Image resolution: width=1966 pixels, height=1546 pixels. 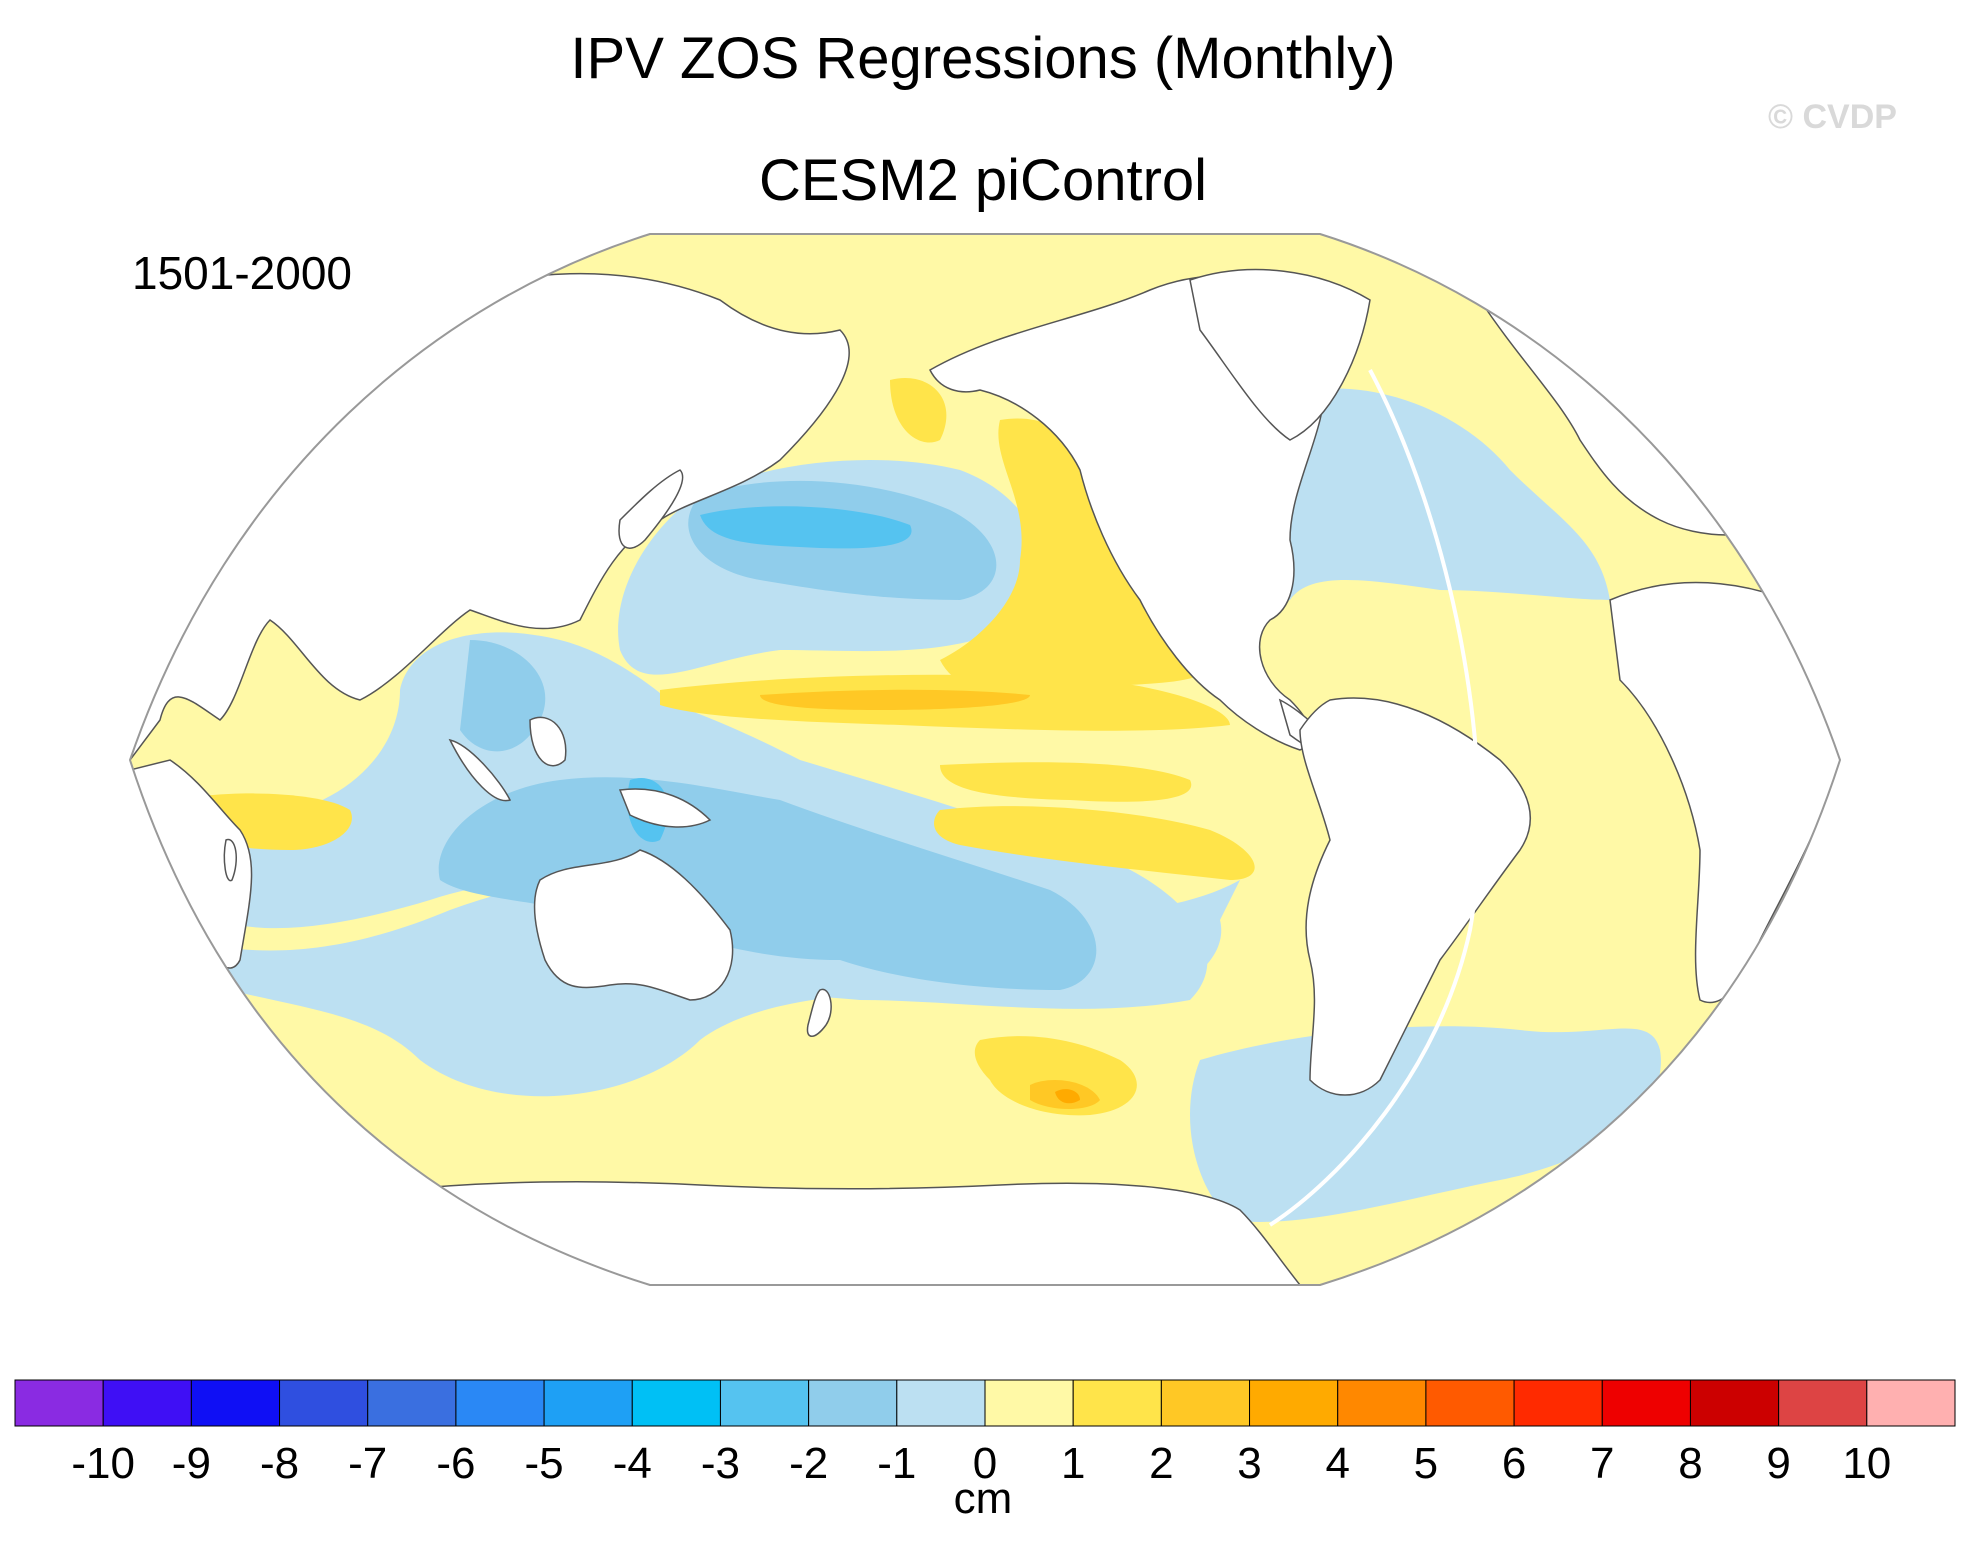 What do you see at coordinates (191, 1463) in the screenshot?
I see `colorbar-tick-label: -9` at bounding box center [191, 1463].